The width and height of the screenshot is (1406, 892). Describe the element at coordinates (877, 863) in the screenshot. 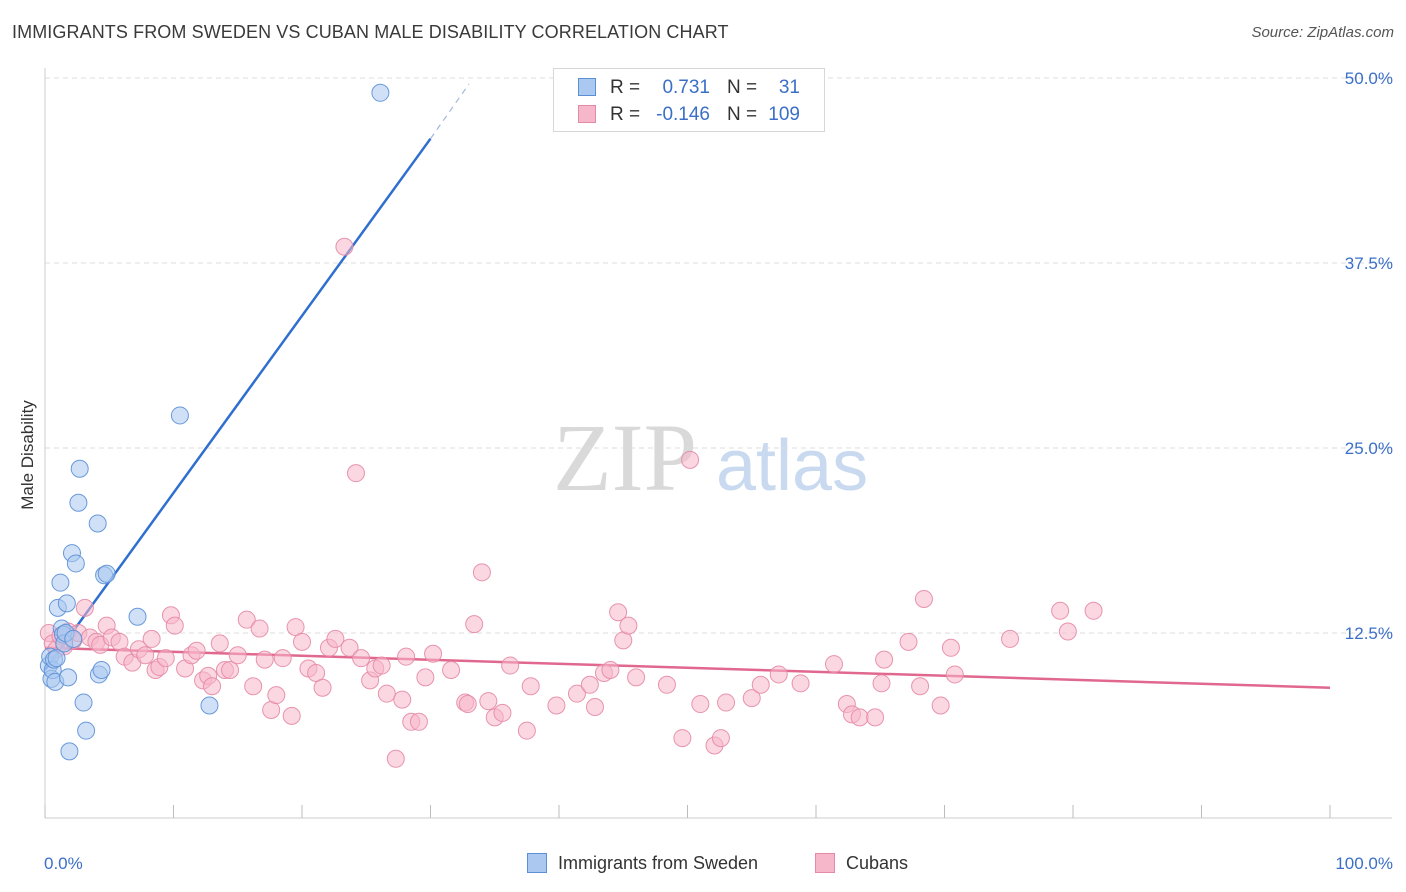

I see `bottom-legend-label-cubans: Cubans` at that location.